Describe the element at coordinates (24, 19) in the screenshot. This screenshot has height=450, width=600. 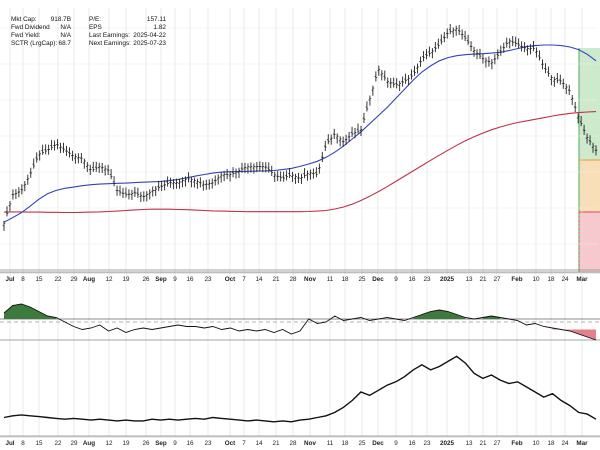
I see `stat-label: Mkt Cap:` at that location.